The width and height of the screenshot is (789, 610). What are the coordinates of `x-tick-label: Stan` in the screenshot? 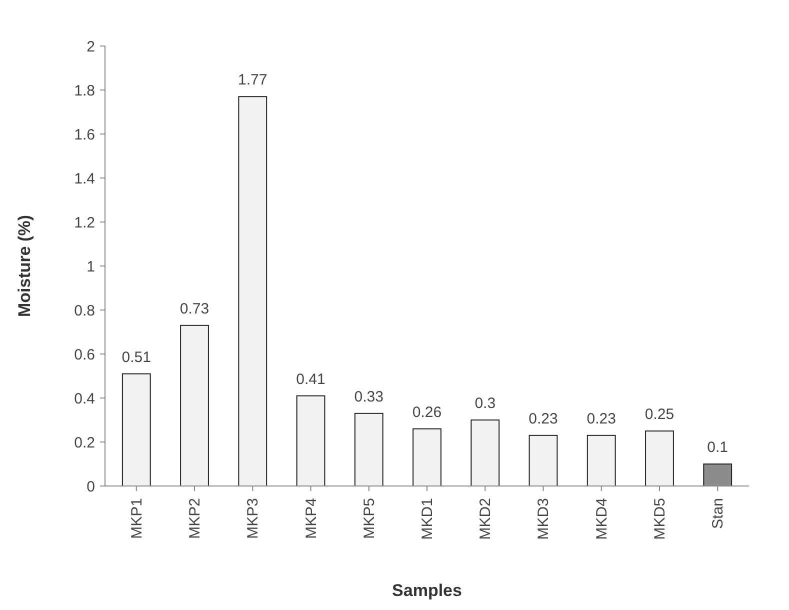 It's located at (718, 513).